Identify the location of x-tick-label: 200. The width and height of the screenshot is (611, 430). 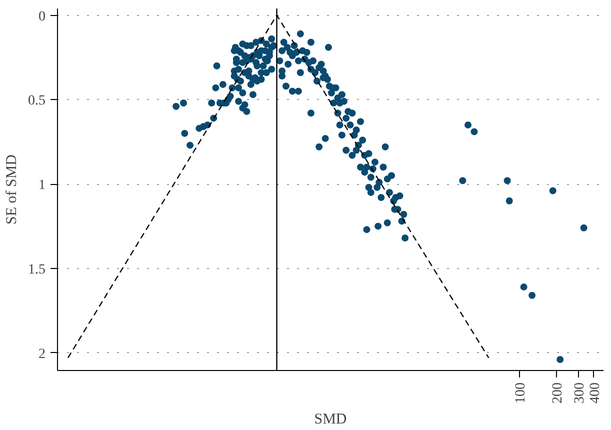
(558, 393).